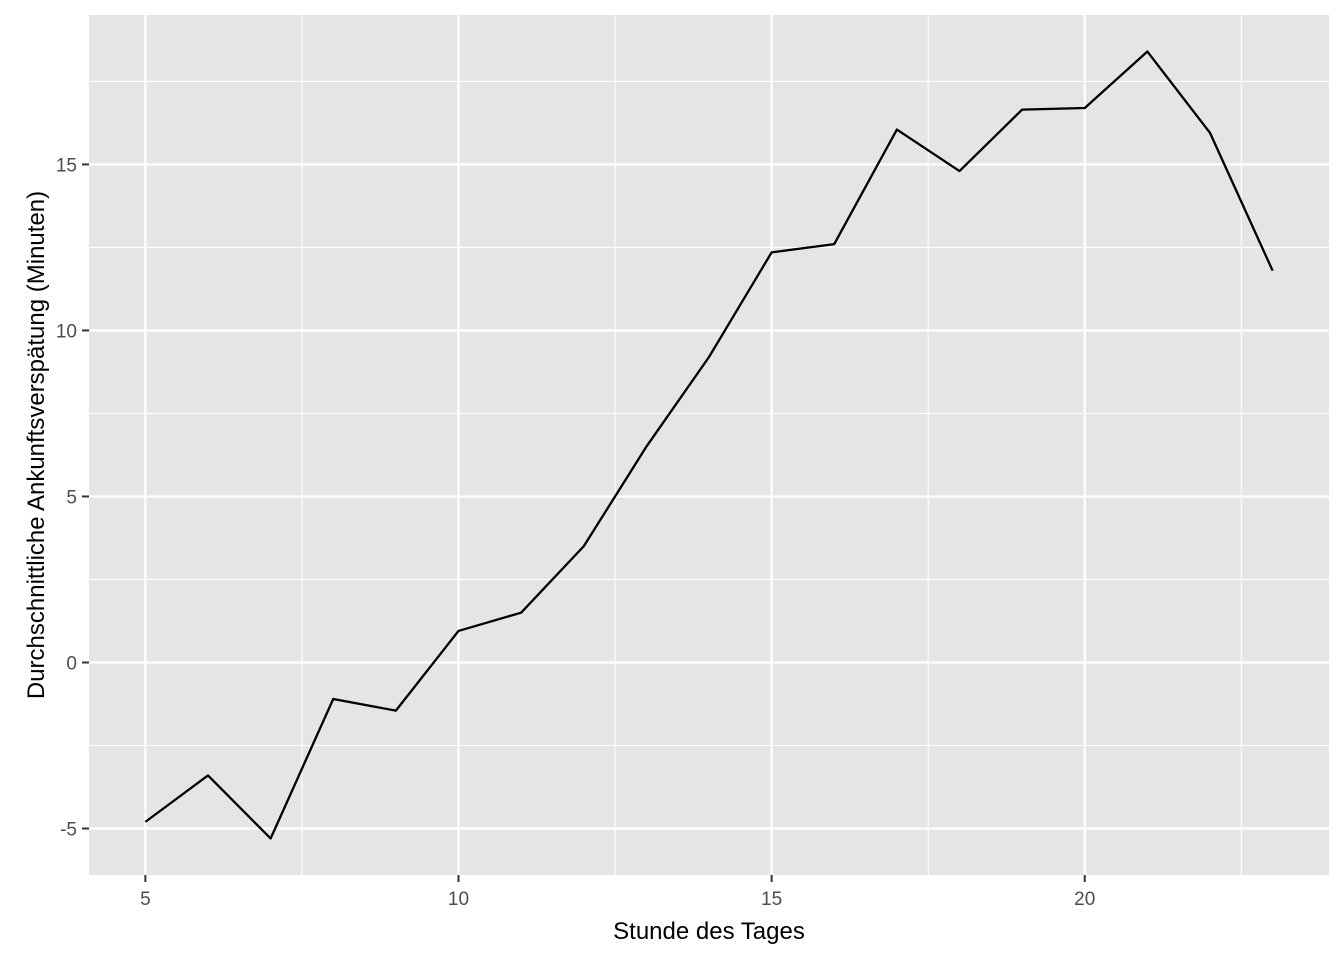 The height and width of the screenshot is (960, 1344). Describe the element at coordinates (71, 497) in the screenshot. I see `y-tick-label: 5` at that location.